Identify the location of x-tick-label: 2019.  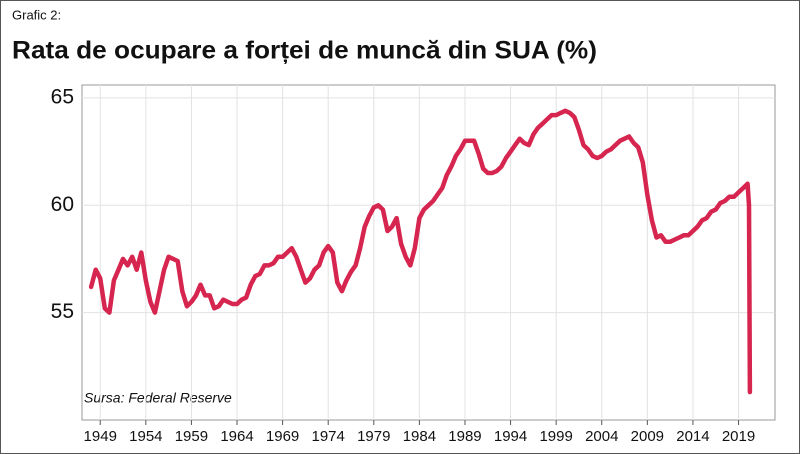
(738, 436).